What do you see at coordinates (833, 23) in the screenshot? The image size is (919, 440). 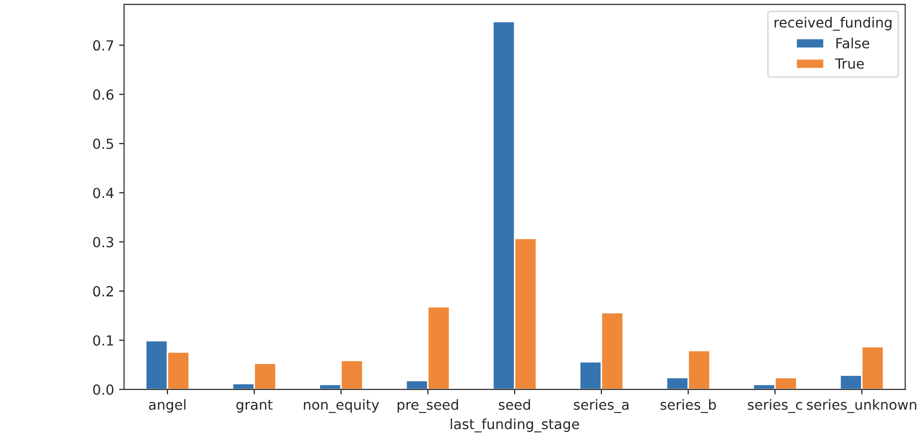 I see `legend-title: received_funding` at bounding box center [833, 23].